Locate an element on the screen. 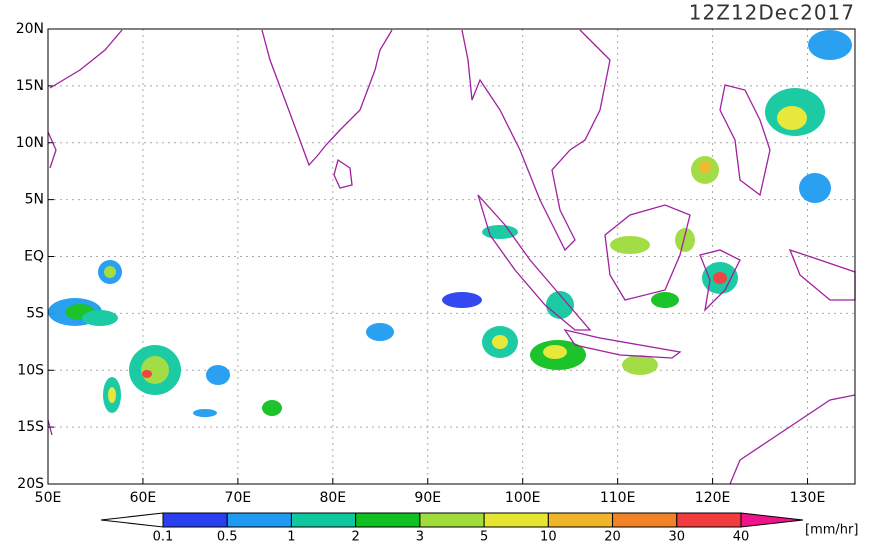 This screenshot has height=544, width=880. colorbar-label: 1 is located at coordinates (291, 537).